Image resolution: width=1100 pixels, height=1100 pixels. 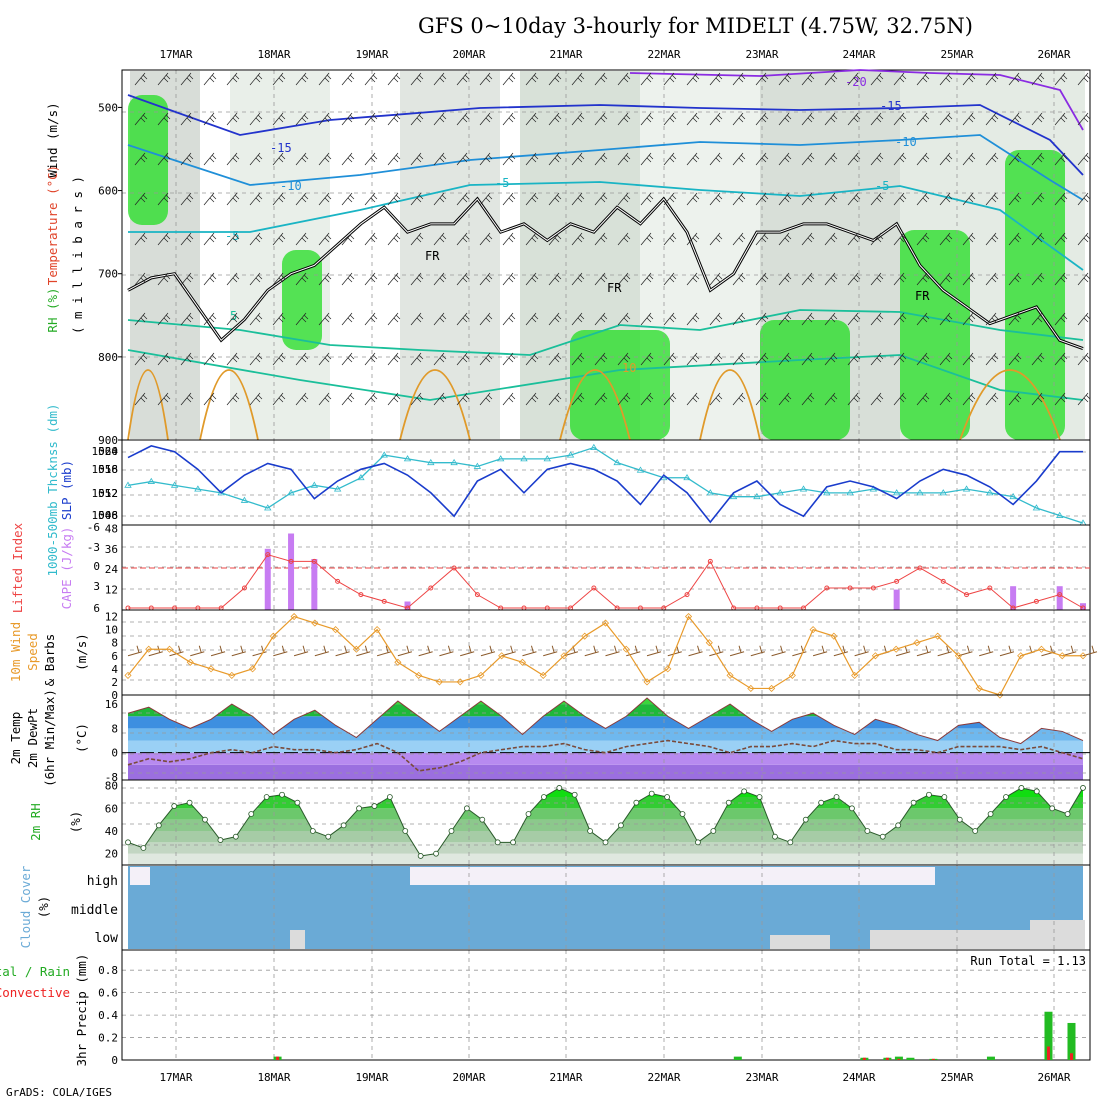 What do you see at coordinates (175, 1077) in the screenshot?
I see `date-label-bottom: 17MAR` at bounding box center [175, 1077].